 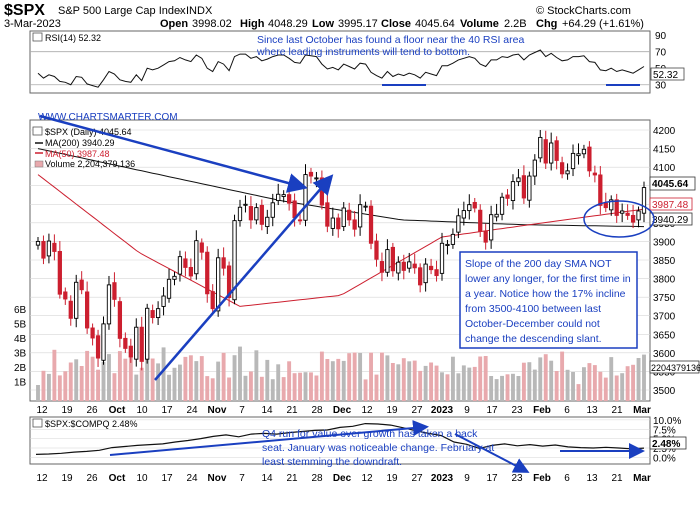 I want to click on ratio-label: $SPX:$COMPQ 2.48%, so click(x=91, y=424).